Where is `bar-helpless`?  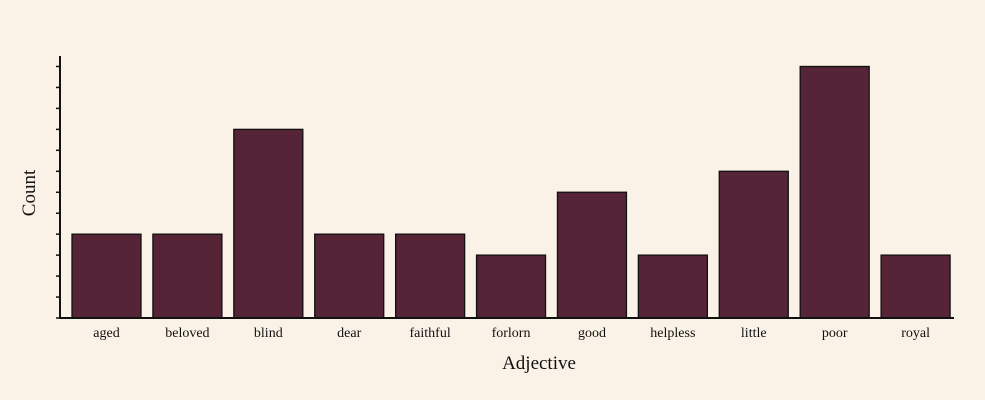 bar-helpless is located at coordinates (673, 286).